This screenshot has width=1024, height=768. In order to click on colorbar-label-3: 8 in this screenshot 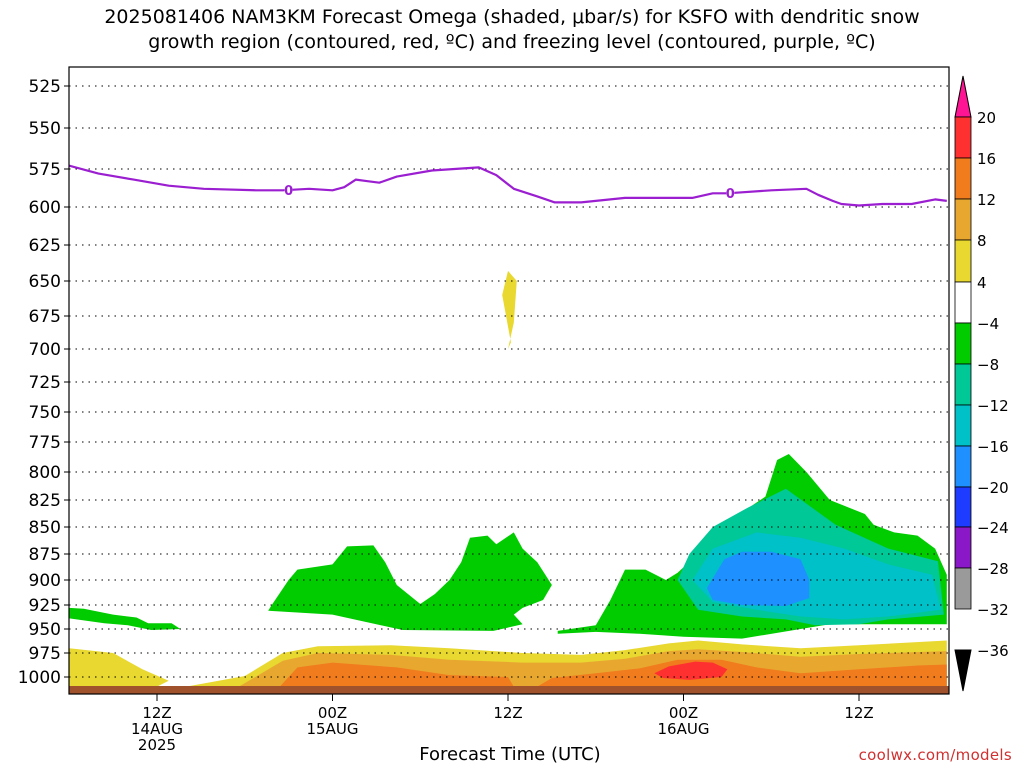, I will do `click(982, 241)`.